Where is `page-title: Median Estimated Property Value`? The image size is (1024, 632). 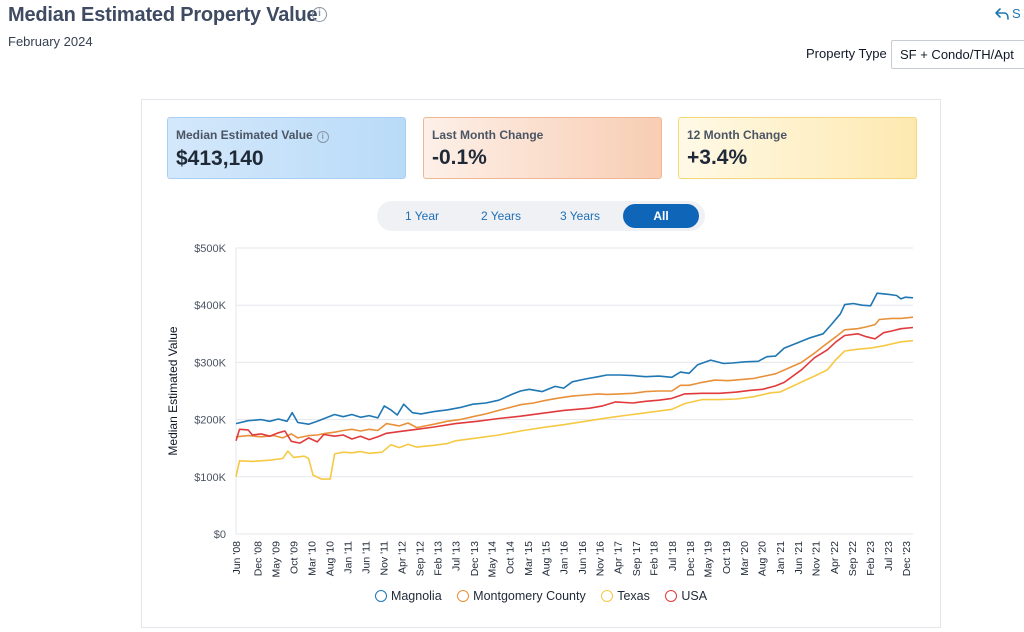 page-title: Median Estimated Property Value is located at coordinates (163, 15).